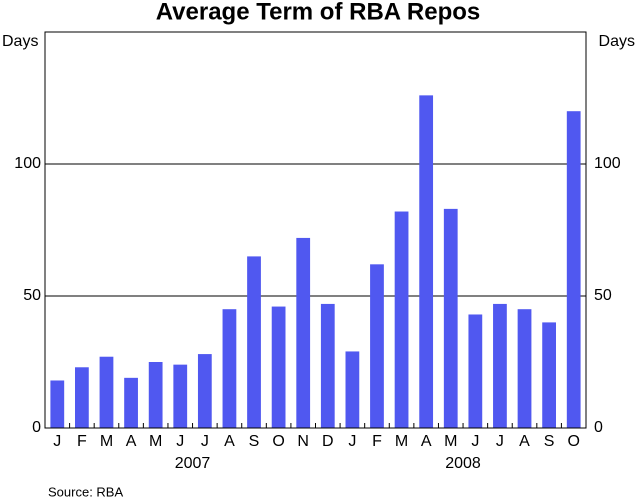 The height and width of the screenshot is (500, 637). Describe the element at coordinates (463, 463) in the screenshot. I see `x-group-label: 2008` at that location.